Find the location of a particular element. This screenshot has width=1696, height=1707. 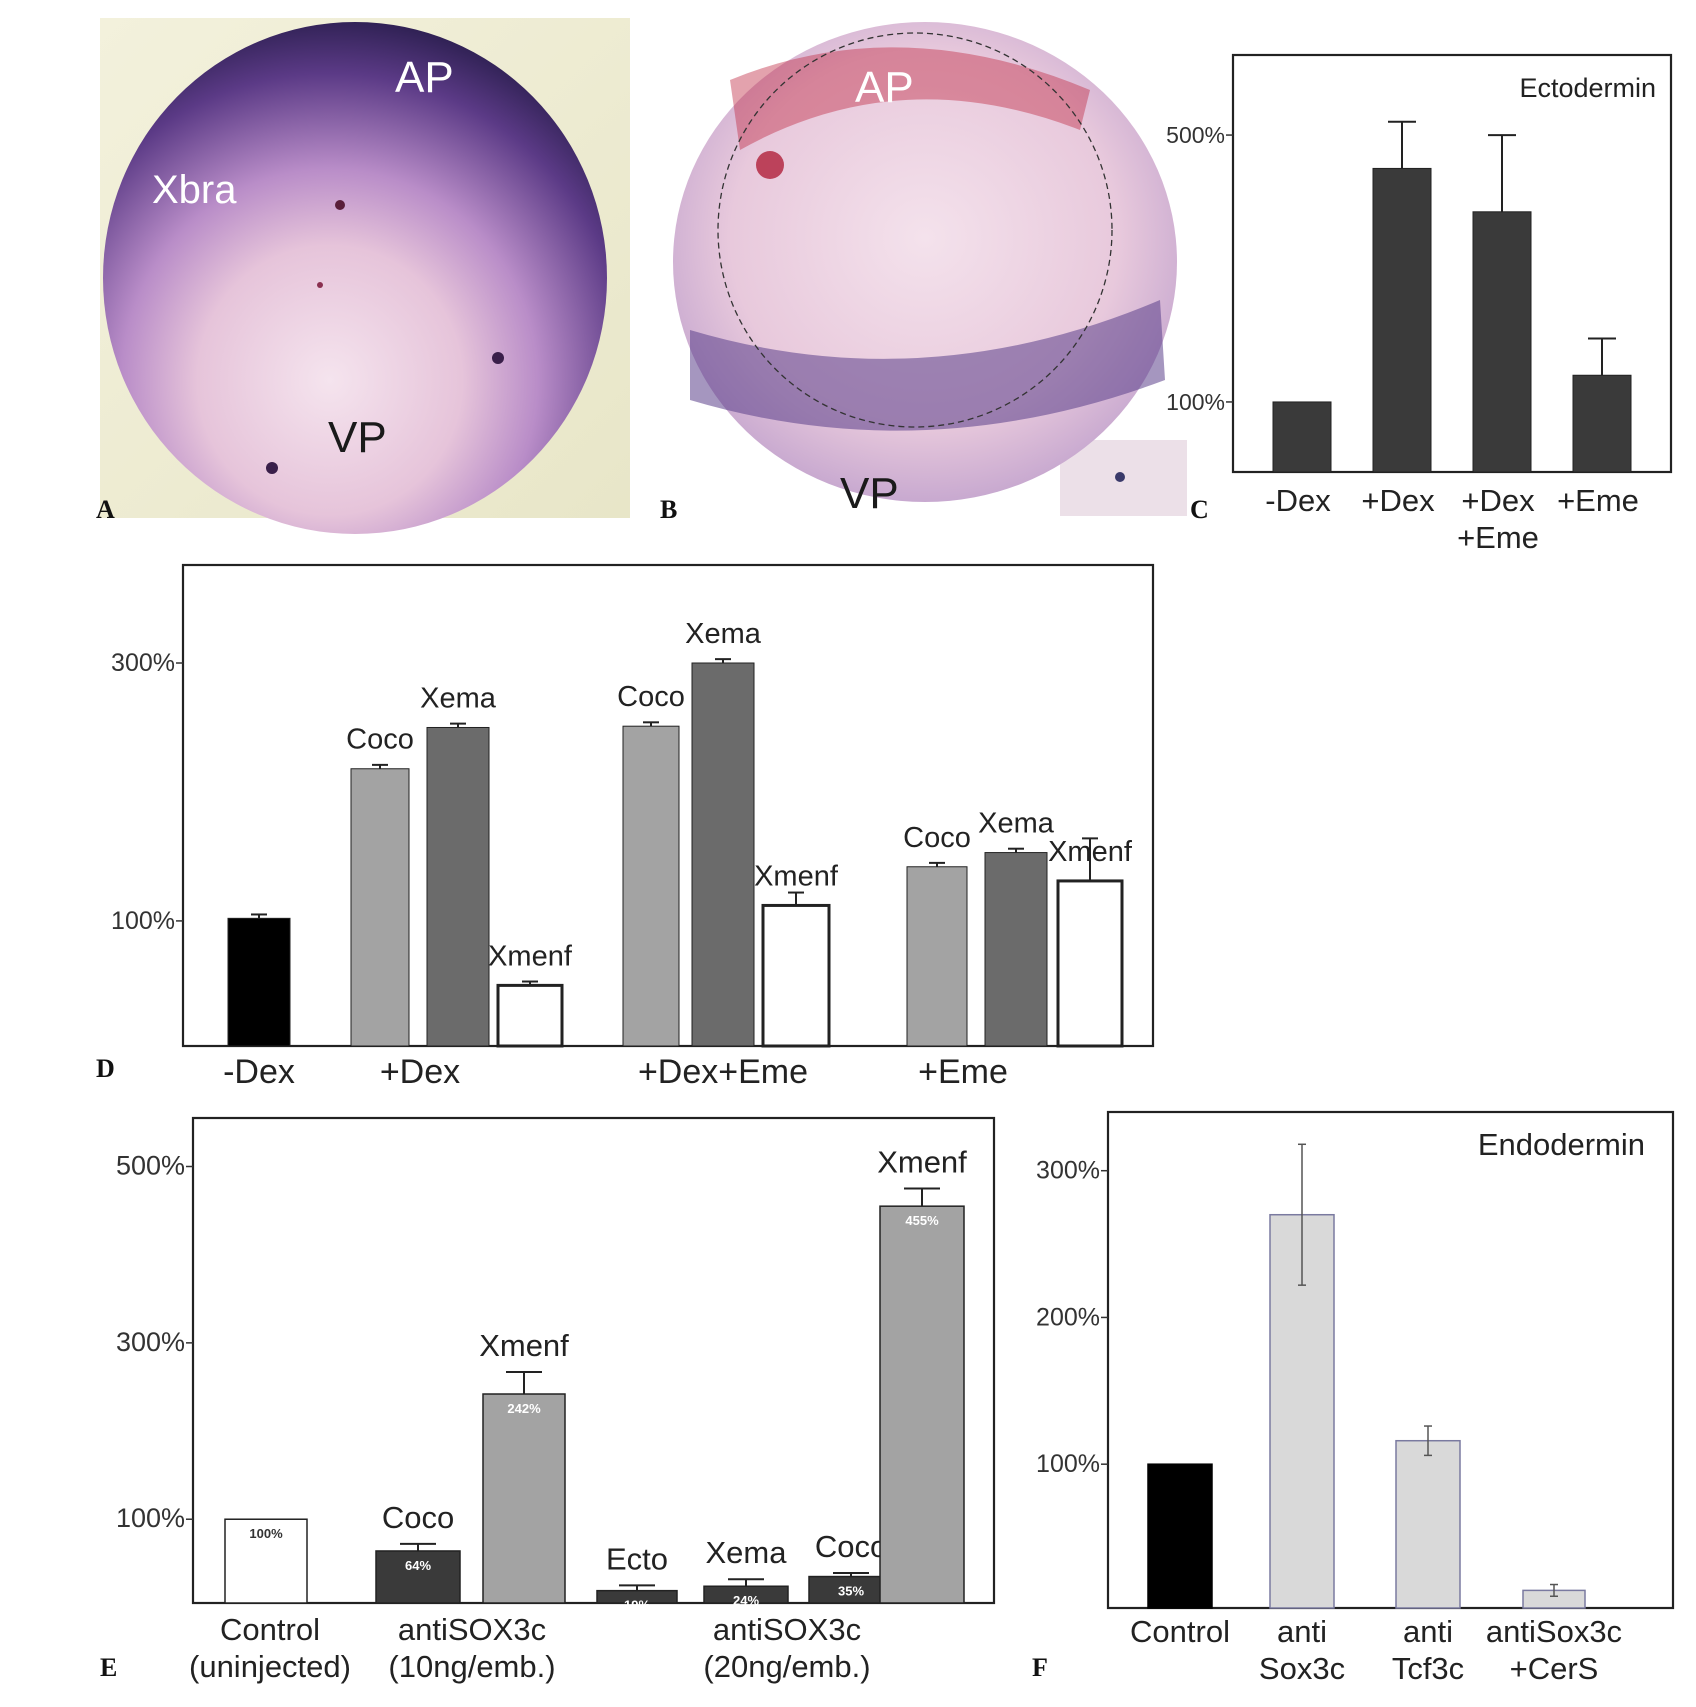

photo-b-ap-label: AP is located at coordinates (884, 87).